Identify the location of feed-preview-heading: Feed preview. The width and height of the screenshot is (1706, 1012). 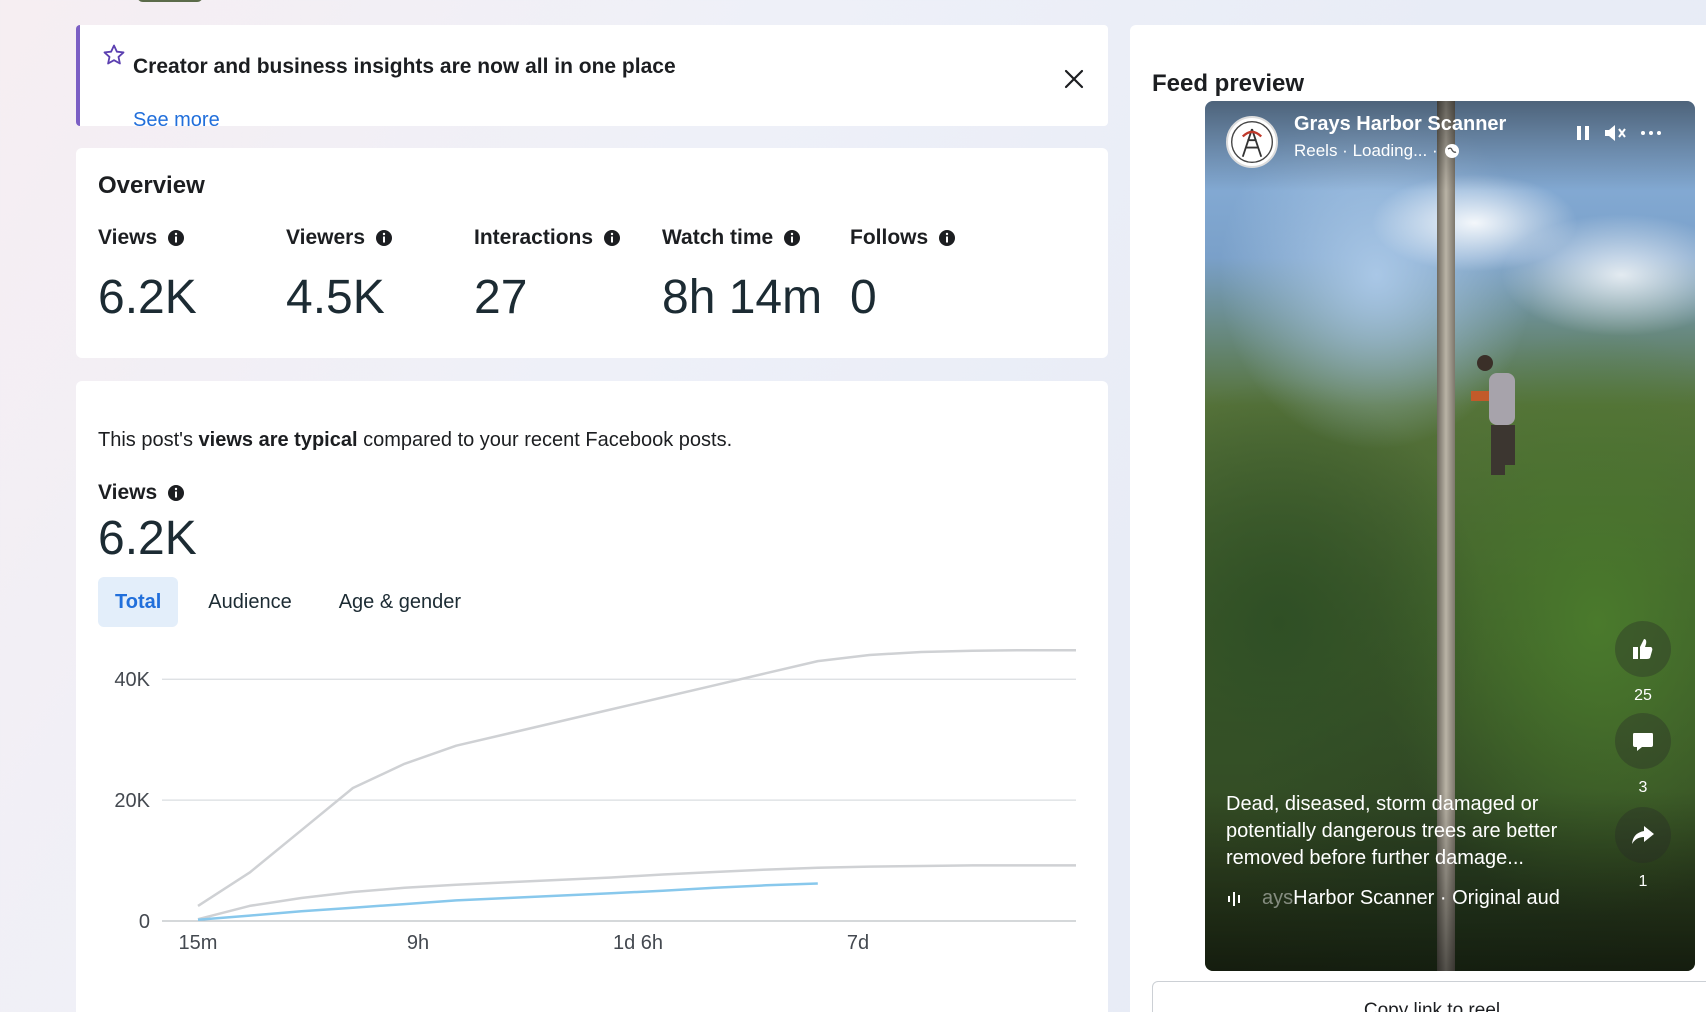
(1228, 83).